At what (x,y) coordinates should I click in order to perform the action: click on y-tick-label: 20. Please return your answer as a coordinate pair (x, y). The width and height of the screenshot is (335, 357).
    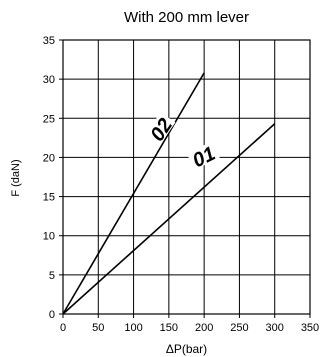
    Looking at the image, I should click on (49, 158).